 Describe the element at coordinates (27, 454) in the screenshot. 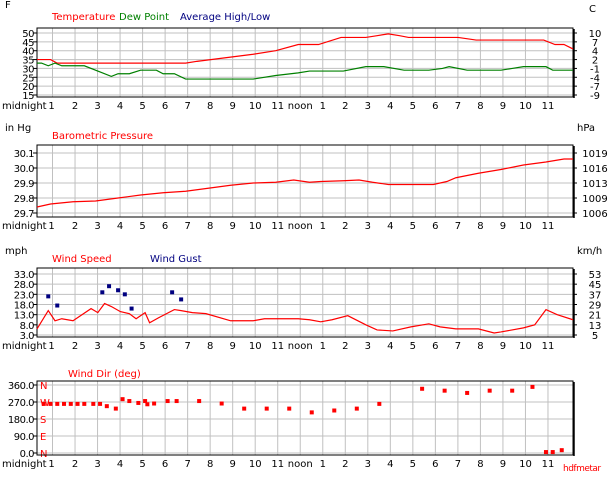

I see `y-tick-label: 0.0` at that location.